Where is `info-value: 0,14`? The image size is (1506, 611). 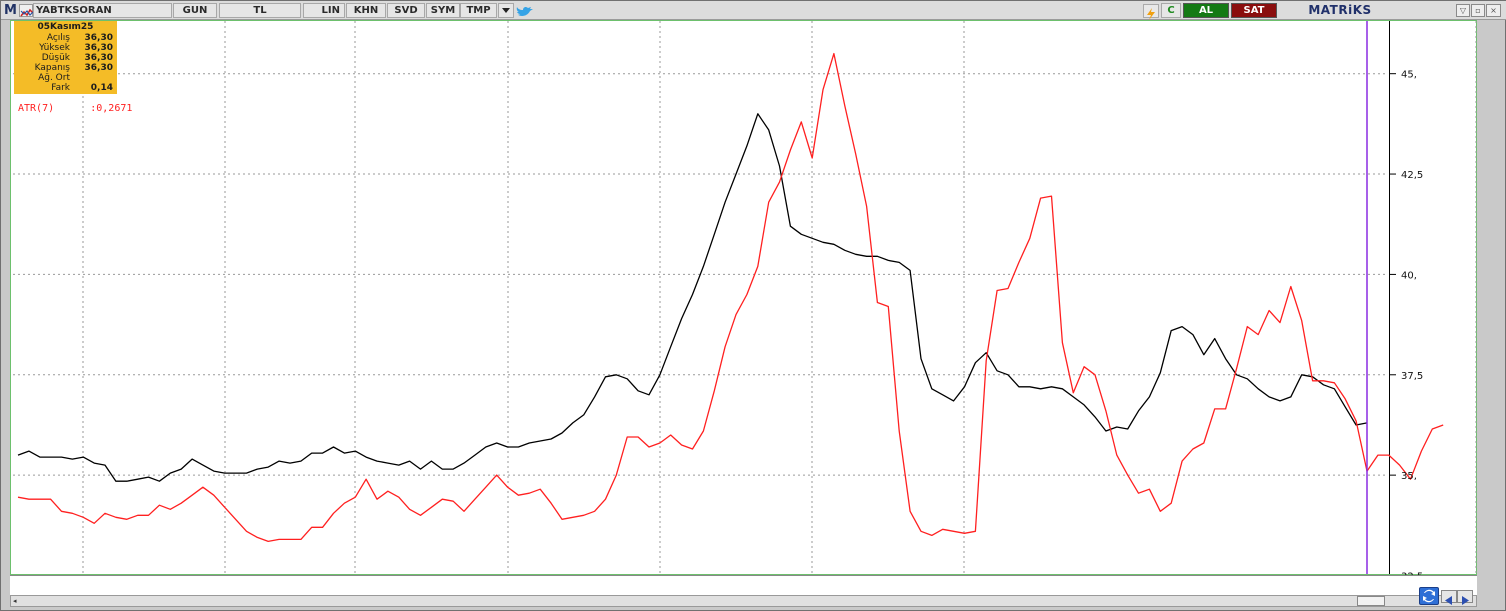 info-value: 0,14 is located at coordinates (101, 88).